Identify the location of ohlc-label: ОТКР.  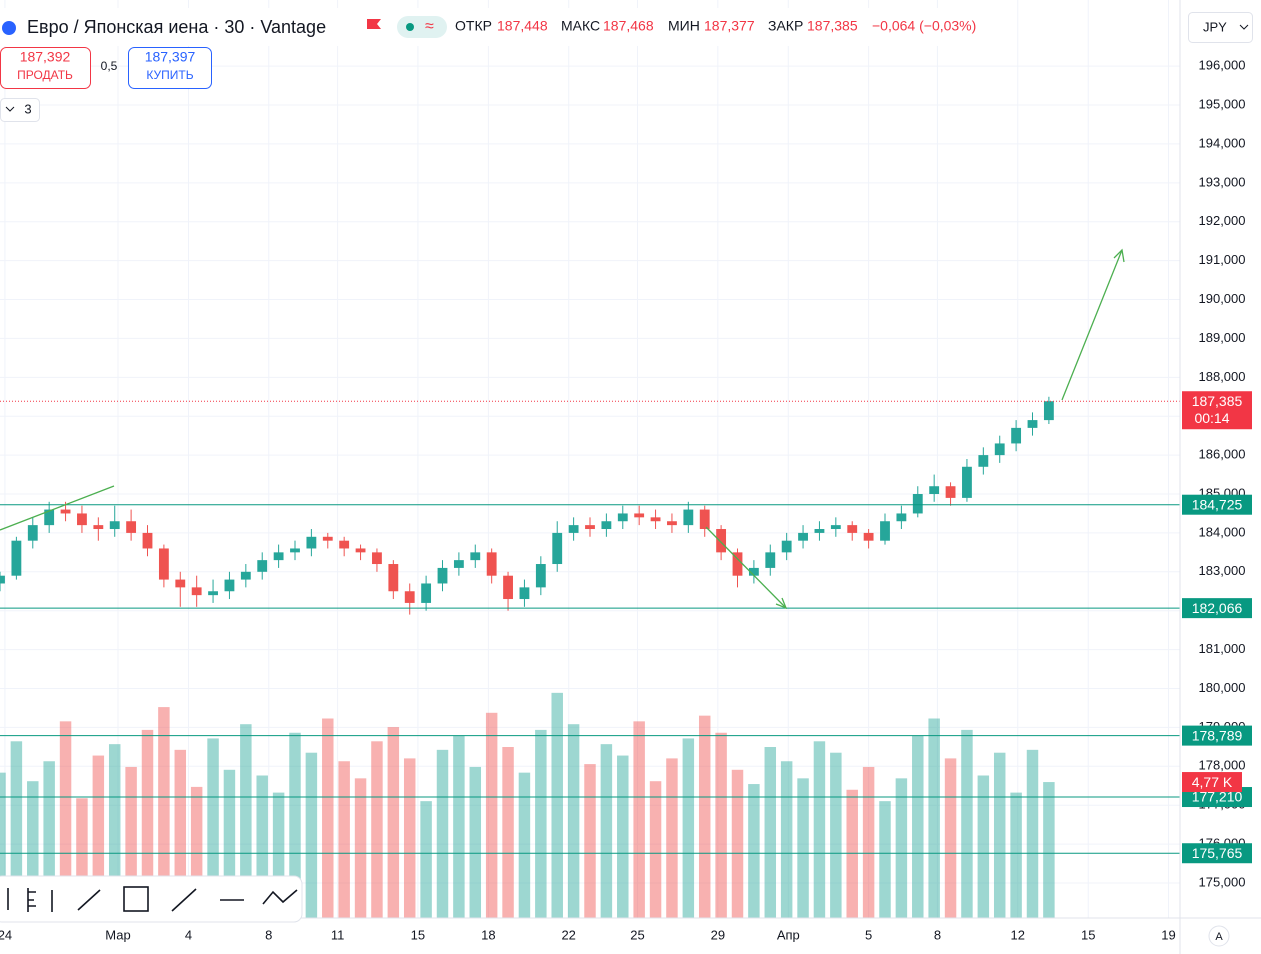
(473, 26).